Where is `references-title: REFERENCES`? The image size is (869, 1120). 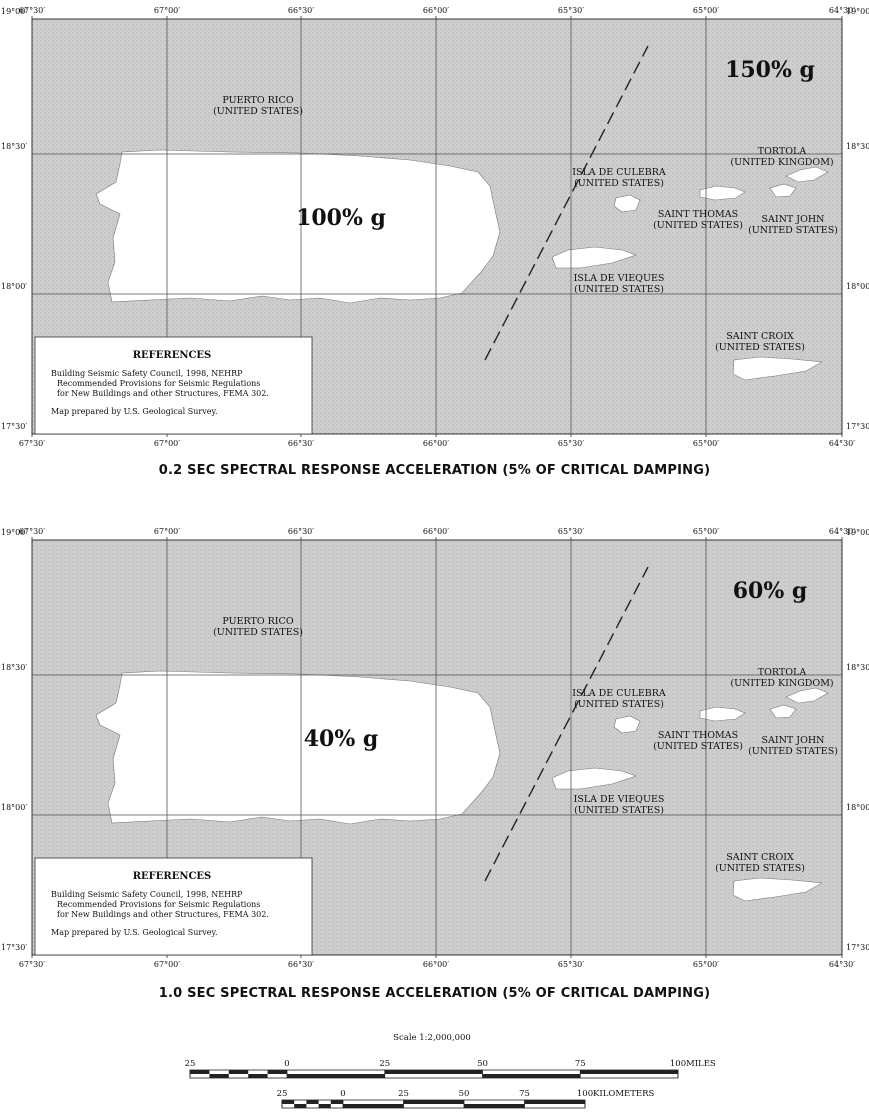 references-title: REFERENCES is located at coordinates (172, 355).